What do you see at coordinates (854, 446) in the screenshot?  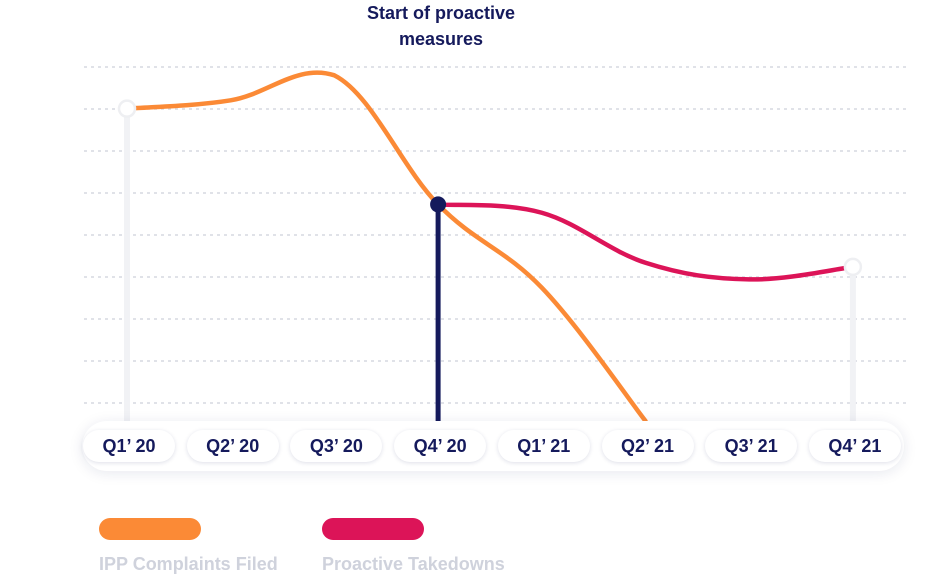 I see `x-tick-label: Q4’ 21` at bounding box center [854, 446].